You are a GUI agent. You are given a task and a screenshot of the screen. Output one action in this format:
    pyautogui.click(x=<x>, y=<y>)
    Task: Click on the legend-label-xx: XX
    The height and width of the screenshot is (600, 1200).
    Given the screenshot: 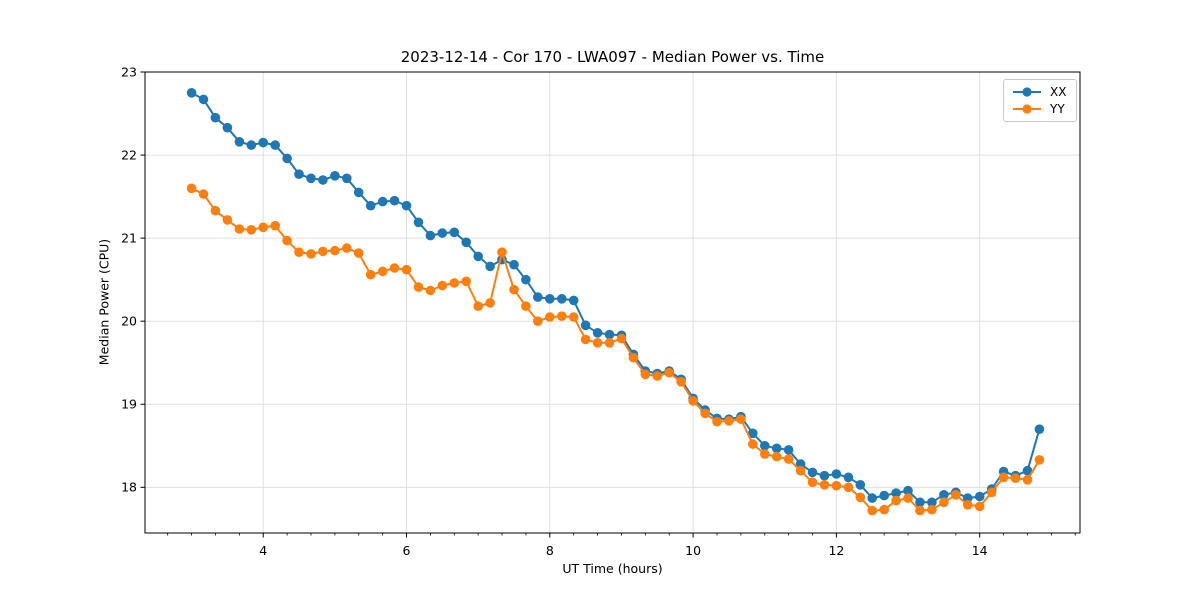 What is the action you would take?
    pyautogui.click(x=1058, y=92)
    